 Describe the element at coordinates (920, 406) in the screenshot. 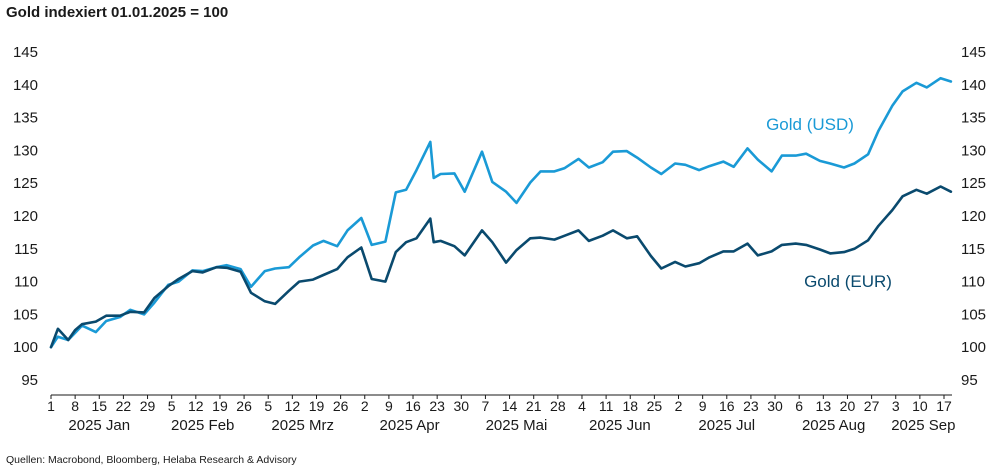

I see `x-tick-label: 10` at that location.